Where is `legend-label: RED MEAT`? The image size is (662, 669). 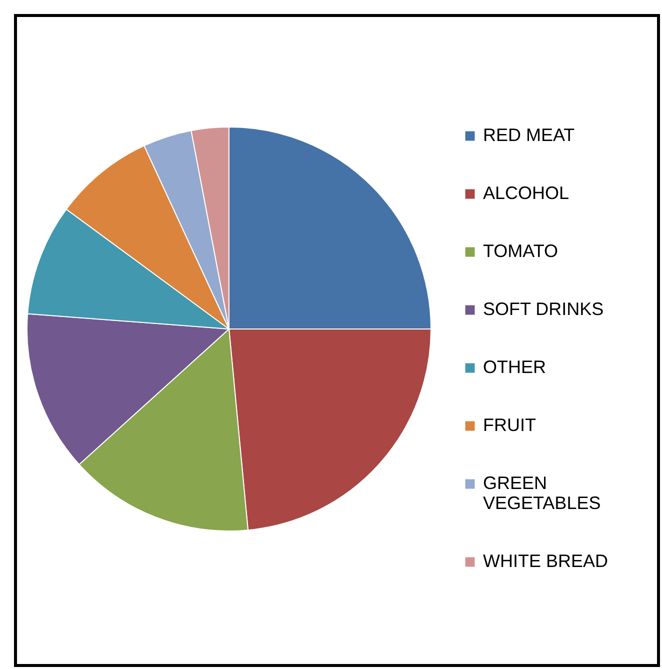 legend-label: RED MEAT is located at coordinates (529, 135).